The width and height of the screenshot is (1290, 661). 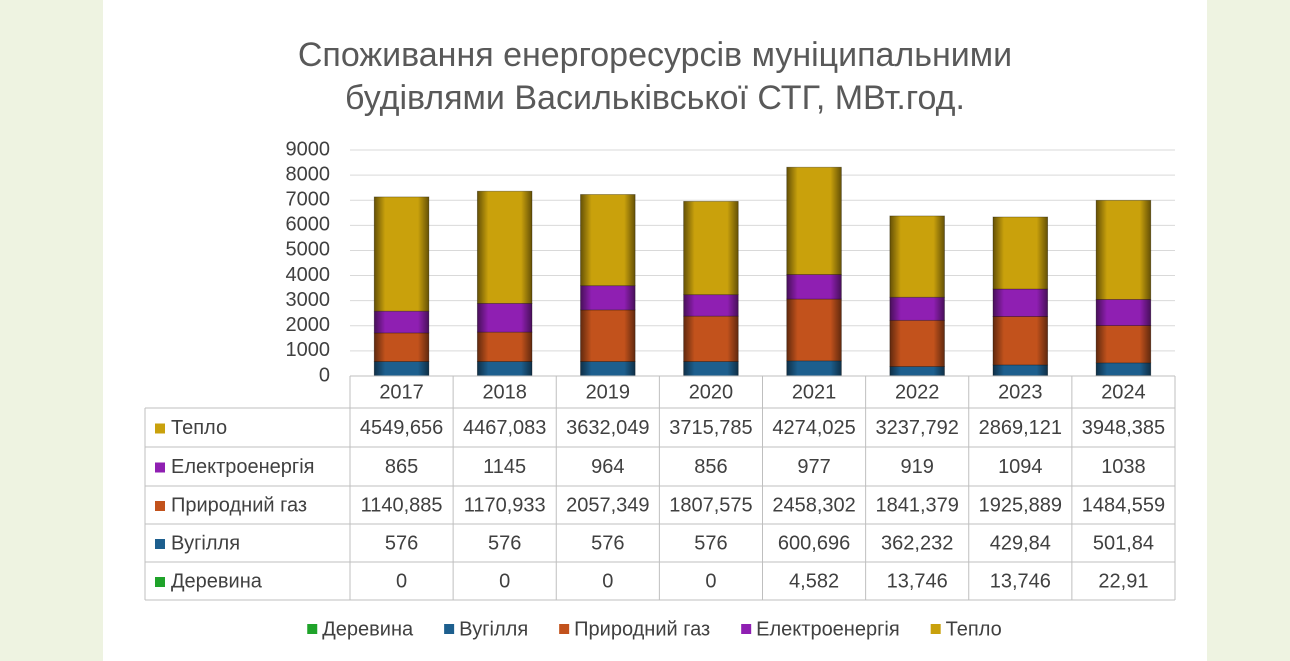 What do you see at coordinates (1020, 505) in the screenshot?
I see `table-cell: 1925,889` at bounding box center [1020, 505].